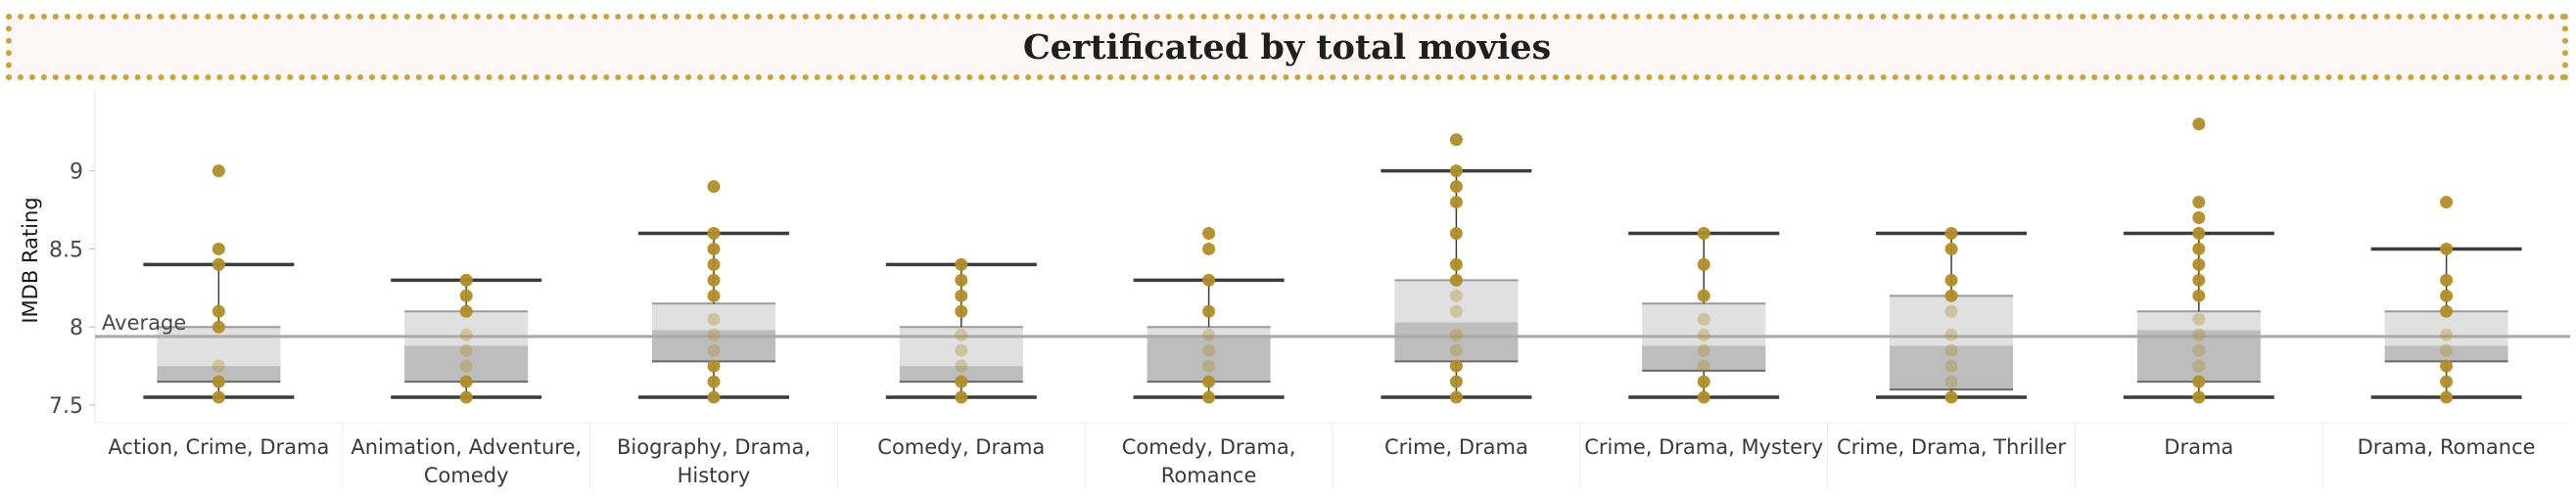 The height and width of the screenshot is (498, 2576). Describe the element at coordinates (31, 260) in the screenshot. I see `y-axis-title: IMDB Rating` at that location.